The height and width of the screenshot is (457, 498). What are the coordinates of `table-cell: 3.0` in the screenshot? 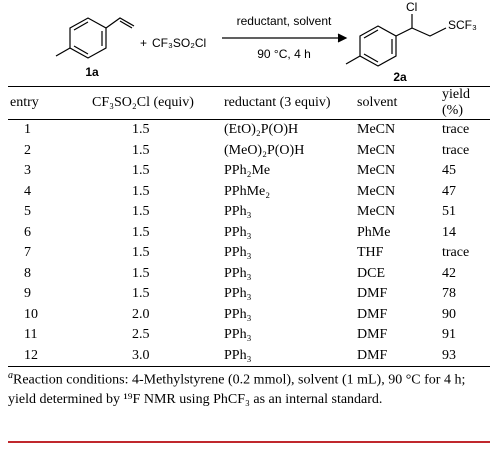 It's located at (141, 355).